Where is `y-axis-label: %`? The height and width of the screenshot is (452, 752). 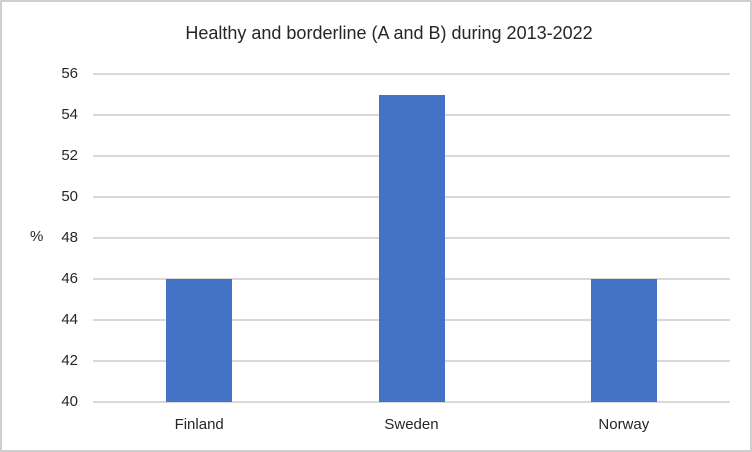 y-axis-label: % is located at coordinates (37, 236).